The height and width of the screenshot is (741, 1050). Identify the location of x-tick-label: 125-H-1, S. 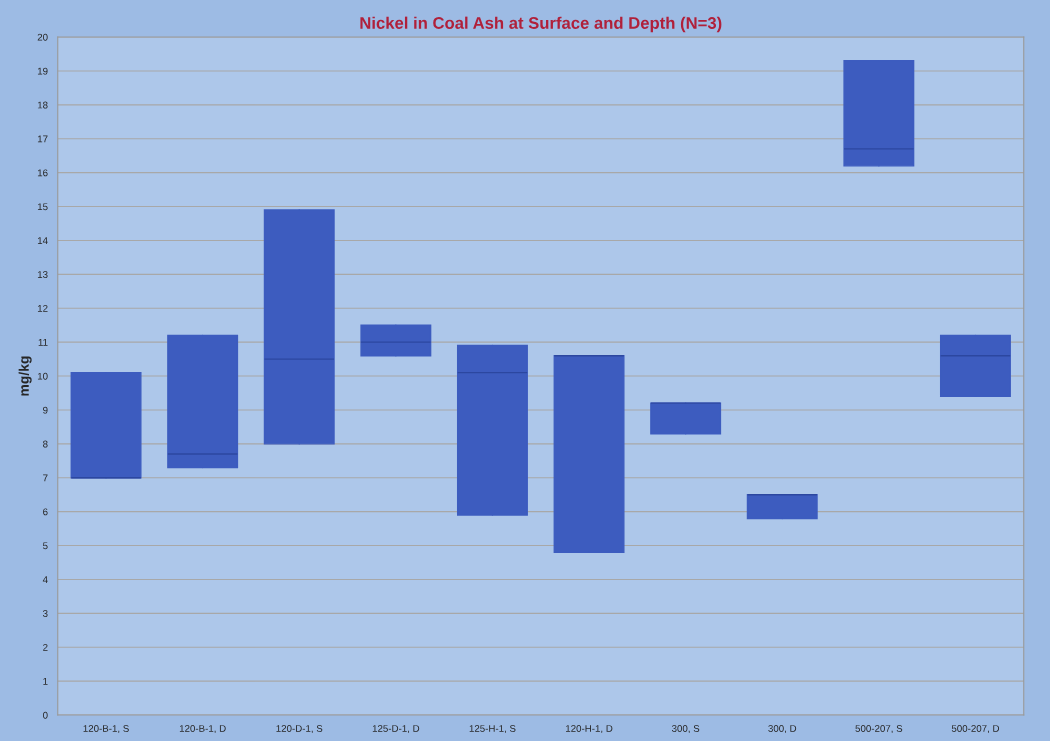
(492, 729).